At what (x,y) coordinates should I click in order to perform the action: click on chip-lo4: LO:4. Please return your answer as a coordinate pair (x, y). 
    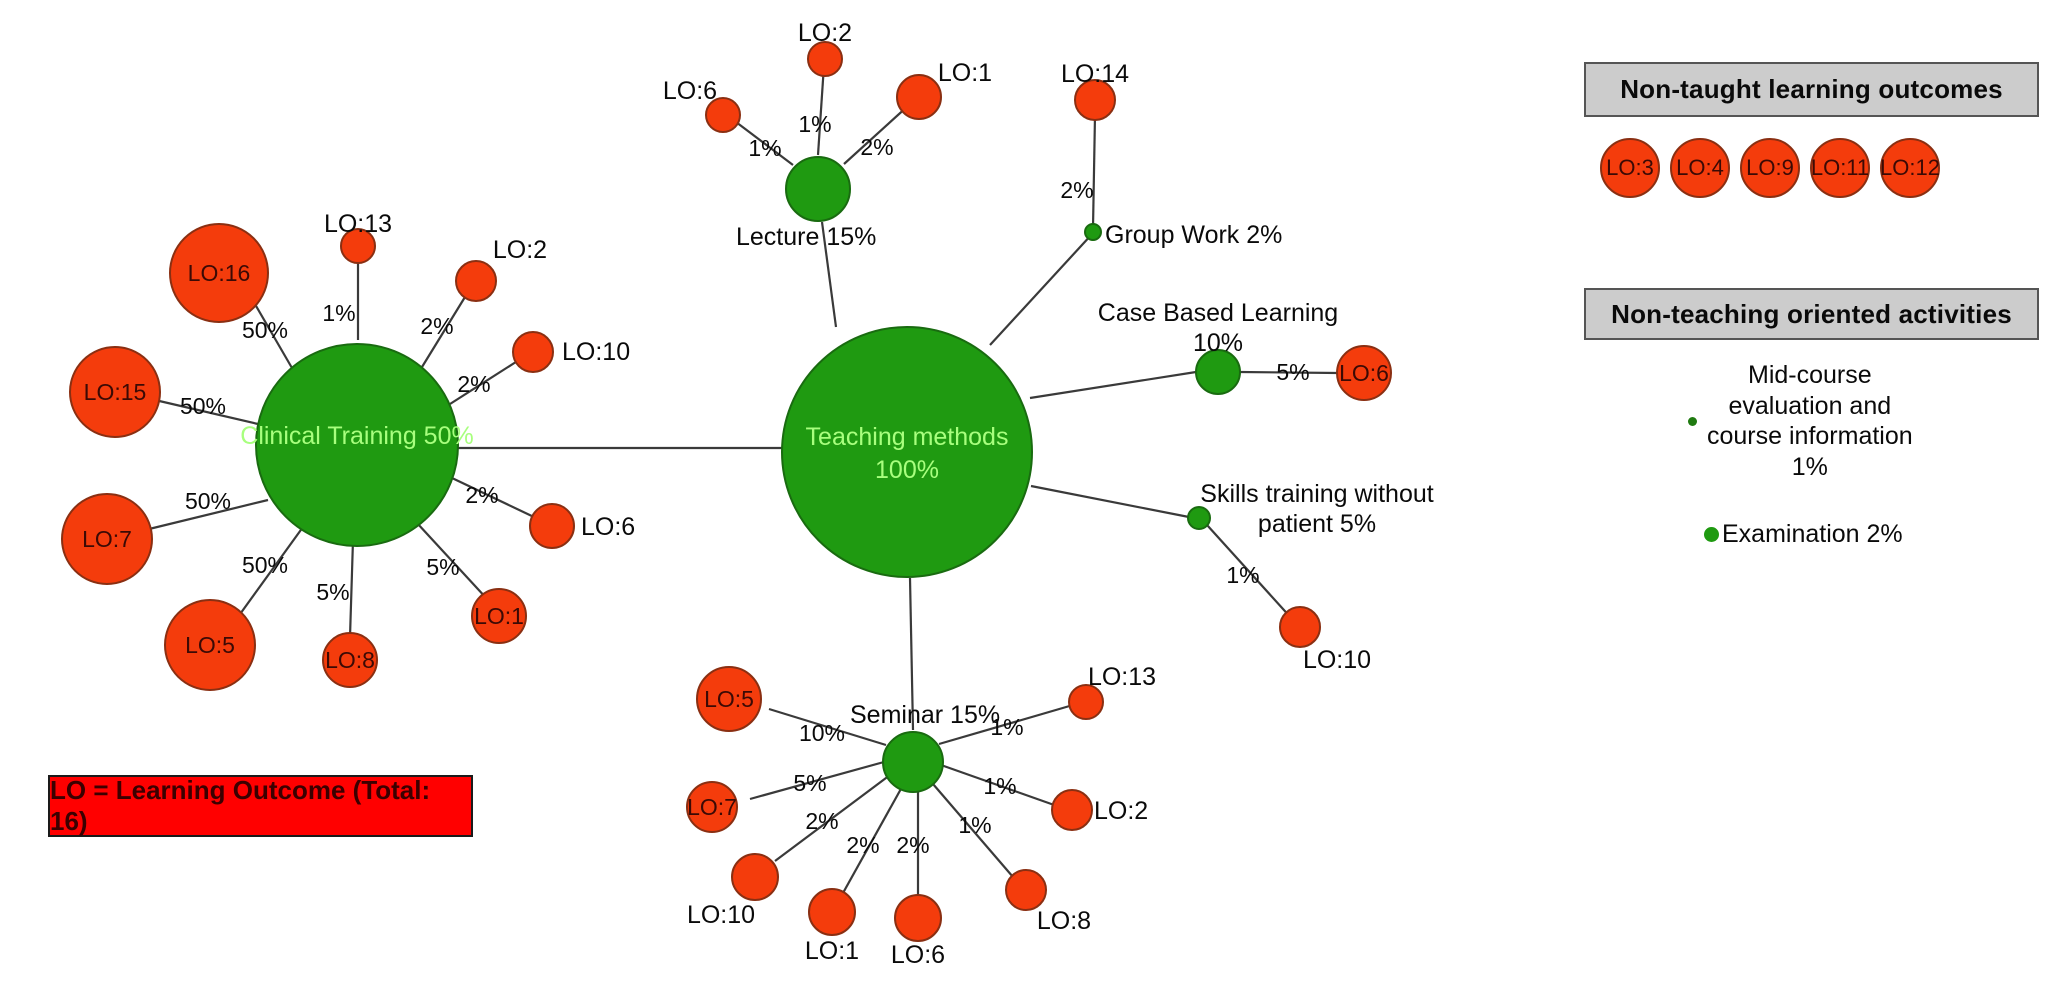
    Looking at the image, I should click on (1700, 168).